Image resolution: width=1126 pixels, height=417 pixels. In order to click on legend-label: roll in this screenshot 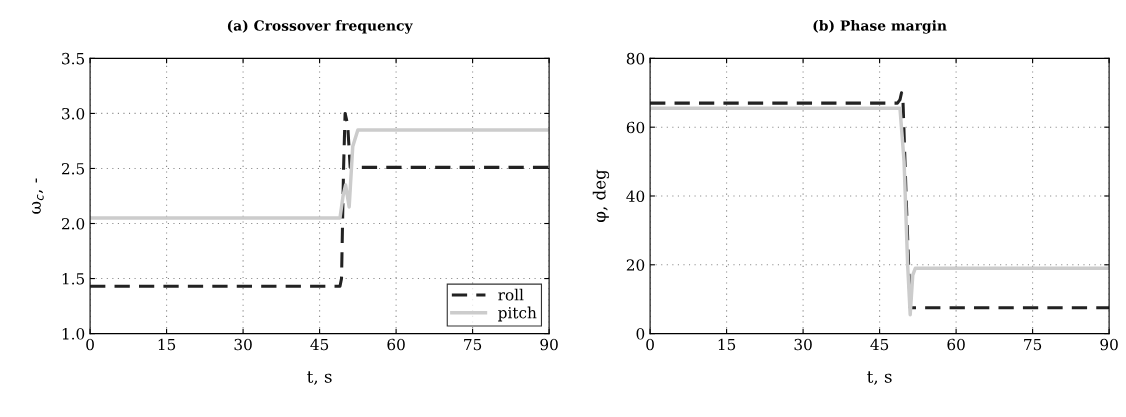, I will do `click(511, 294)`.